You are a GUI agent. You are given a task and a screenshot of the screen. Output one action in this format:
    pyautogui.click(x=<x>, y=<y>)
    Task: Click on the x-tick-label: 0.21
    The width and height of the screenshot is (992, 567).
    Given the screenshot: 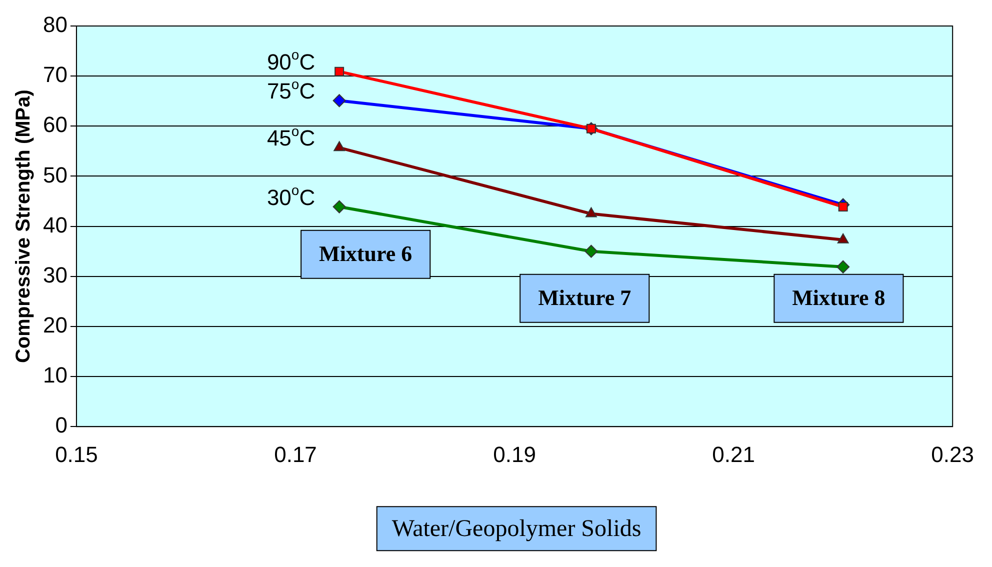 What is the action you would take?
    pyautogui.click(x=733, y=454)
    